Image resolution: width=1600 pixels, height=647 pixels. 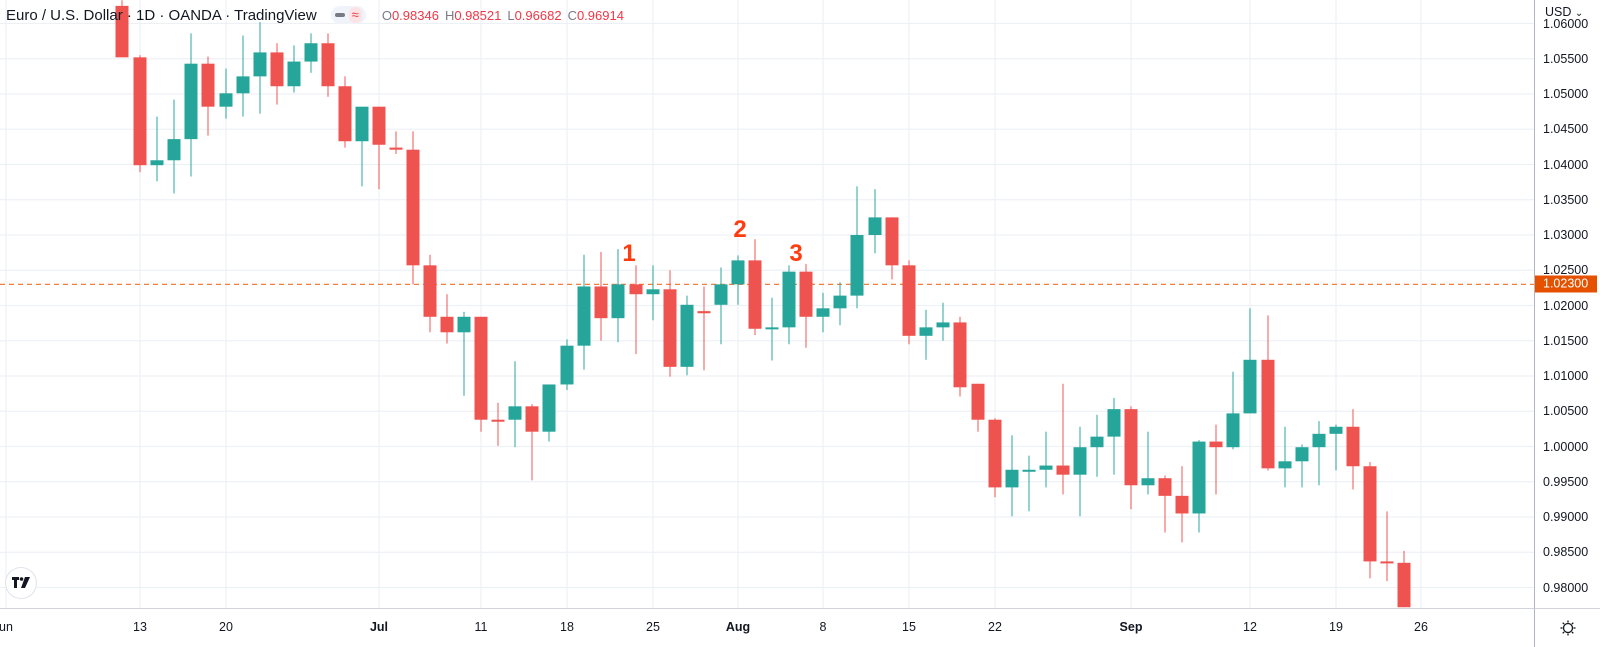 I want to click on hide-icon, so click(x=339, y=15).